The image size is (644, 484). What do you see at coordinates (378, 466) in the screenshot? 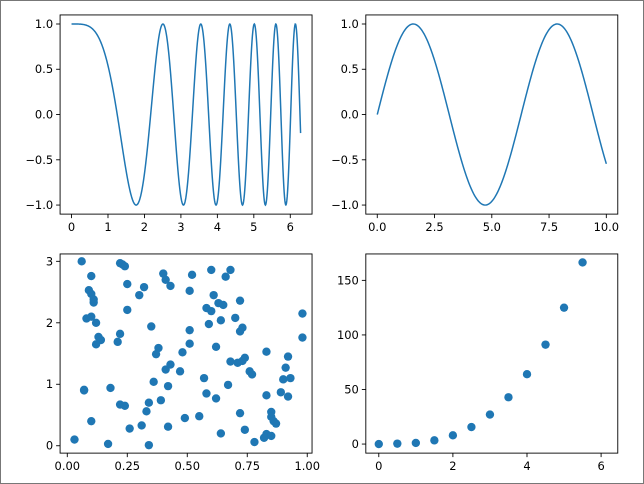
I see `x-tick-label: 0` at bounding box center [378, 466].